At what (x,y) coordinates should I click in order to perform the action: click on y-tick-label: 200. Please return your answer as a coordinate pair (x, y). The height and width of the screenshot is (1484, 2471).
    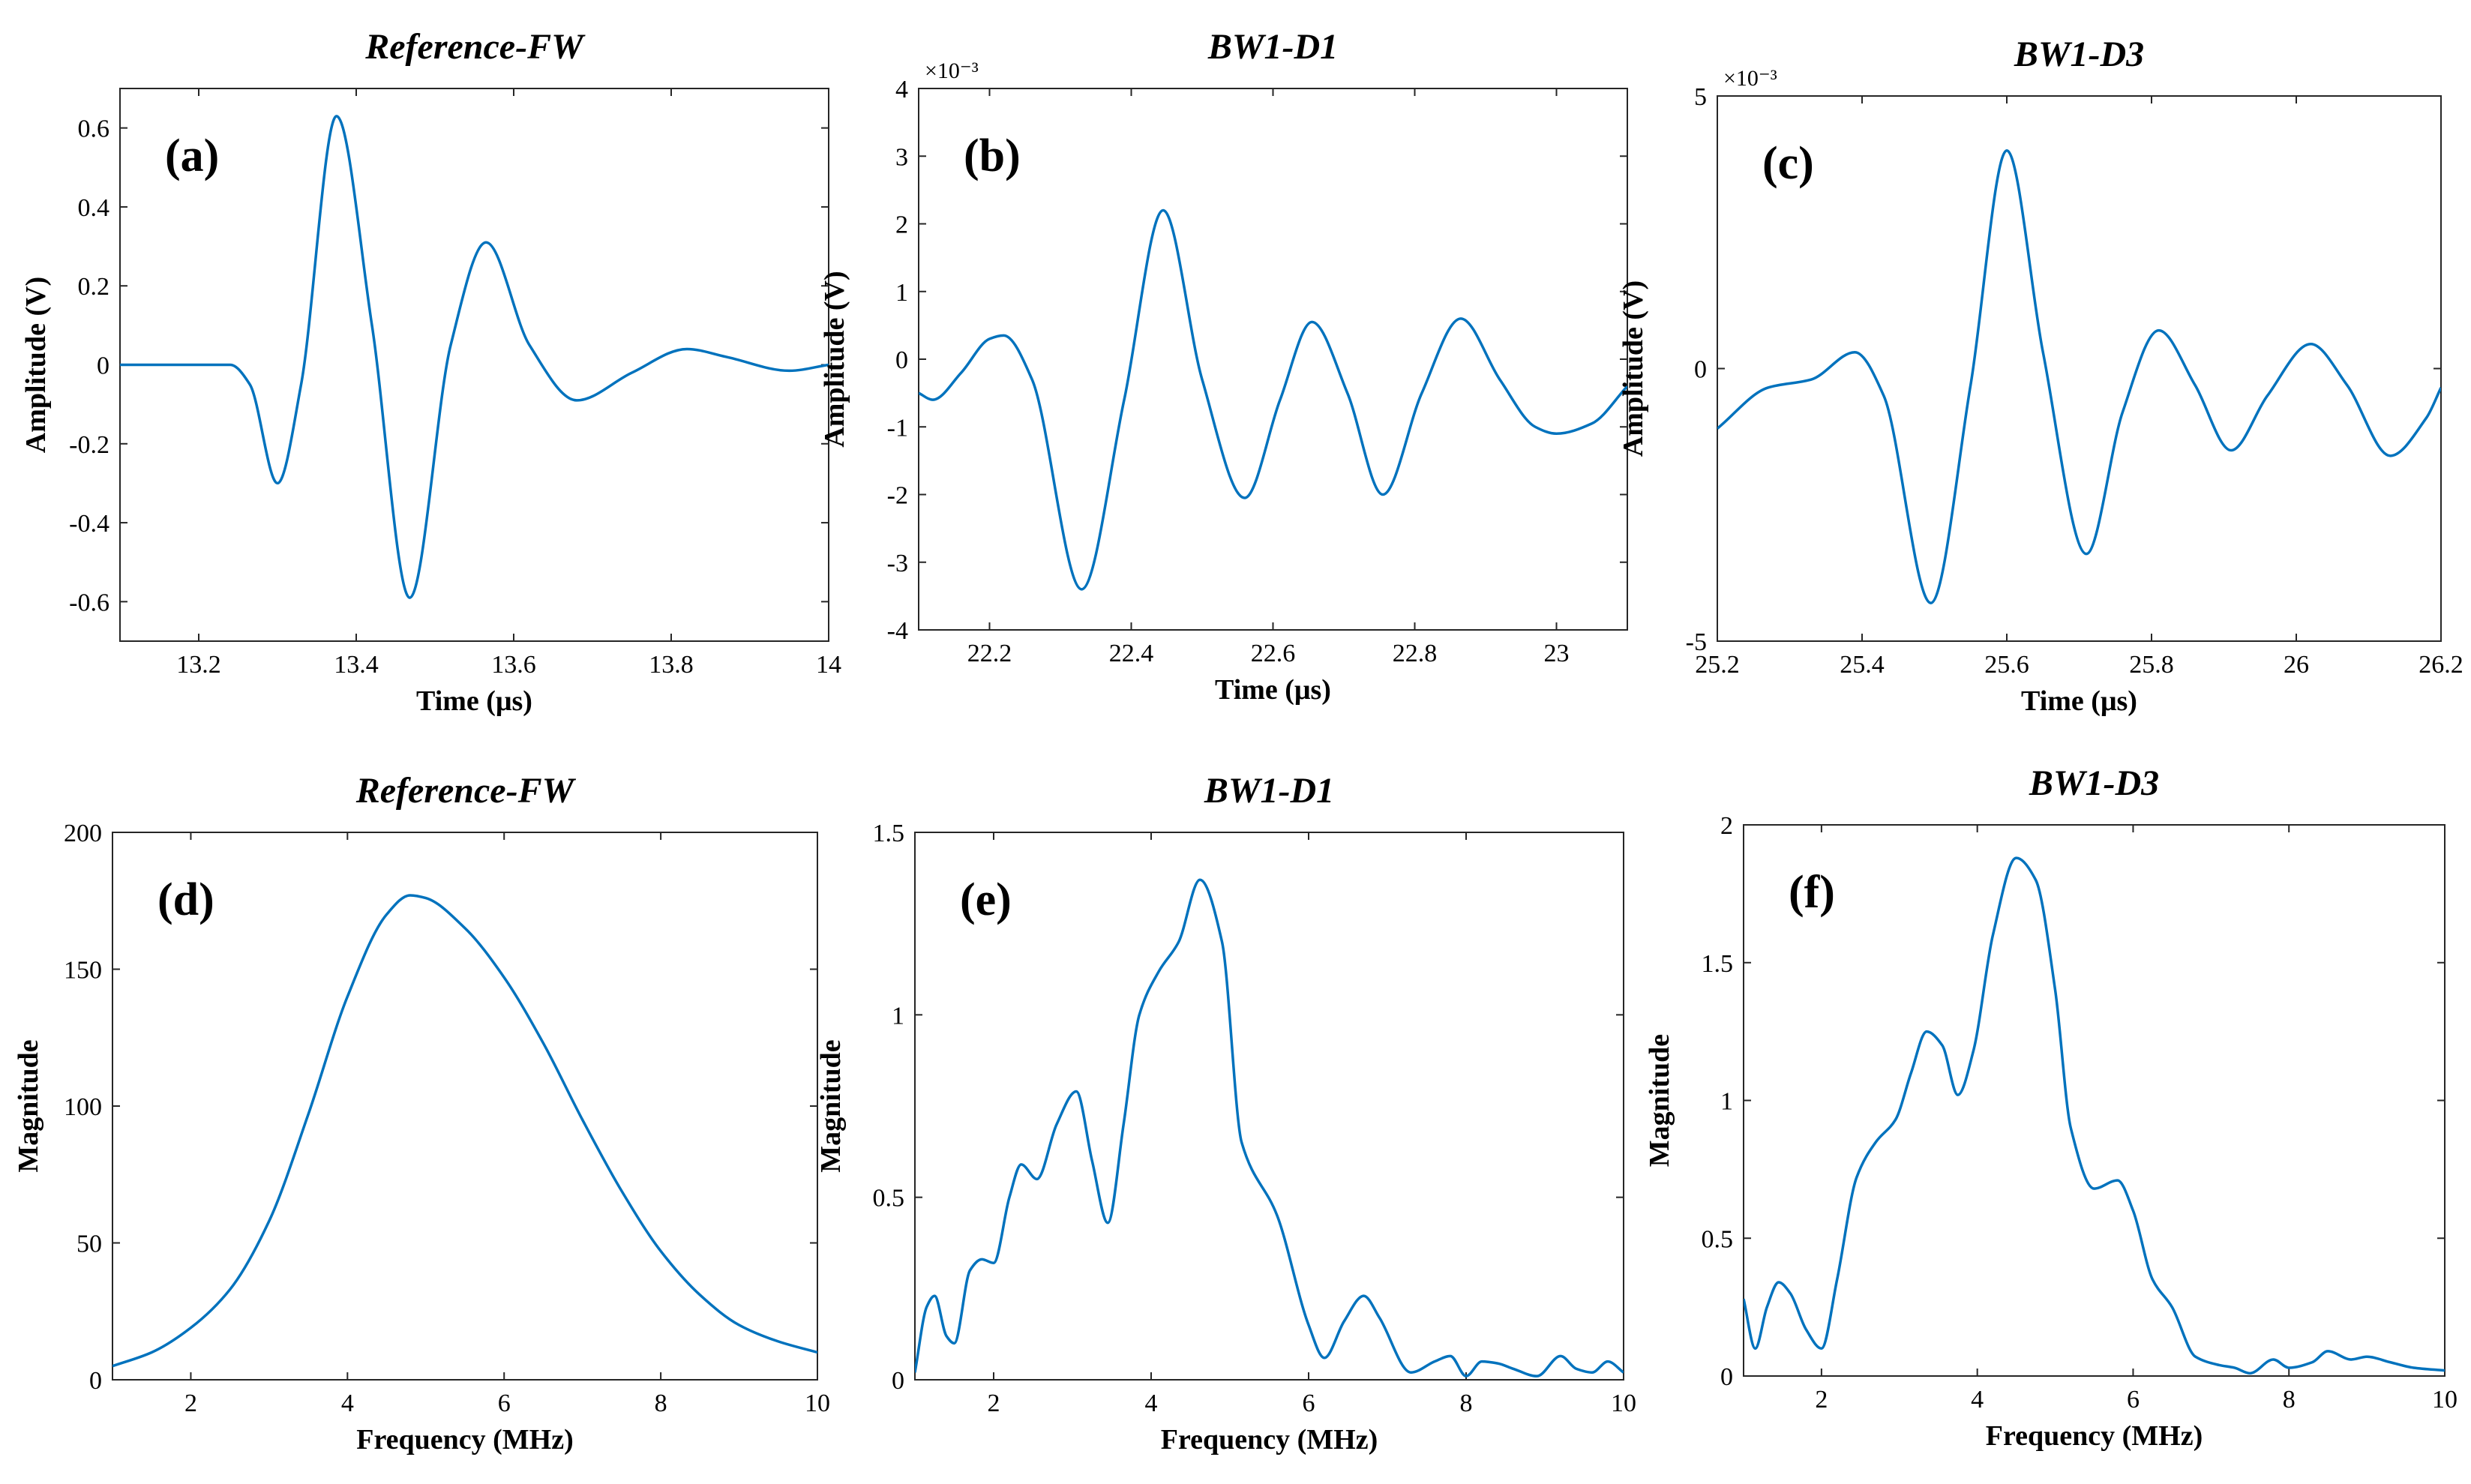
    Looking at the image, I should click on (83, 833).